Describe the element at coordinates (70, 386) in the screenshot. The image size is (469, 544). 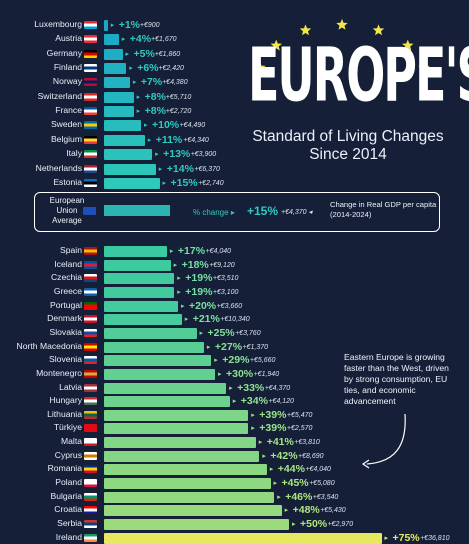
I see `country-label: Latvia` at that location.